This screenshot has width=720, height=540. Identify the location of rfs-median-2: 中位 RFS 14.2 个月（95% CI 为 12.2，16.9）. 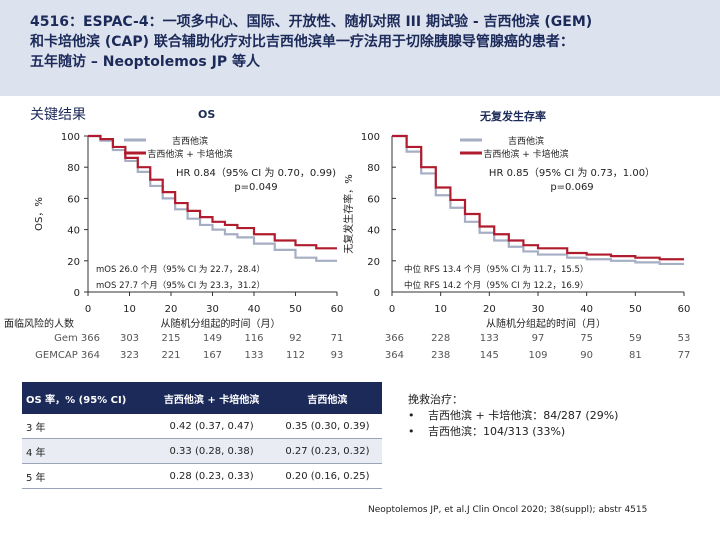
(496, 285).